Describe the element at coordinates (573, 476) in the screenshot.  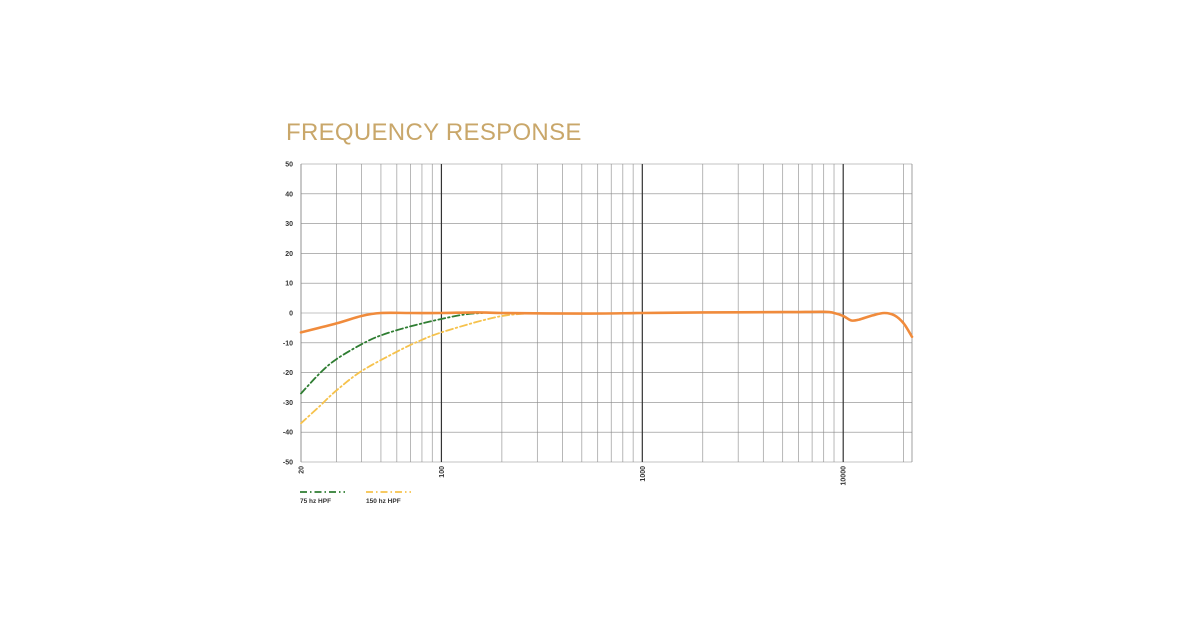
I see `x-axis-ticks: 20 100 1000 10000` at that location.